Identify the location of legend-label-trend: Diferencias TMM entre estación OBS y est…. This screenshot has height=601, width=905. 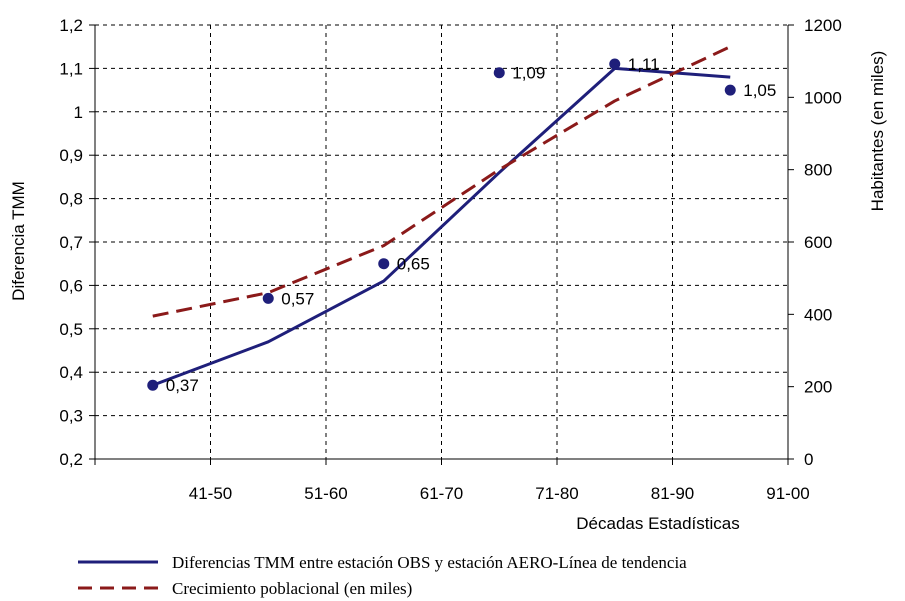
(429, 562).